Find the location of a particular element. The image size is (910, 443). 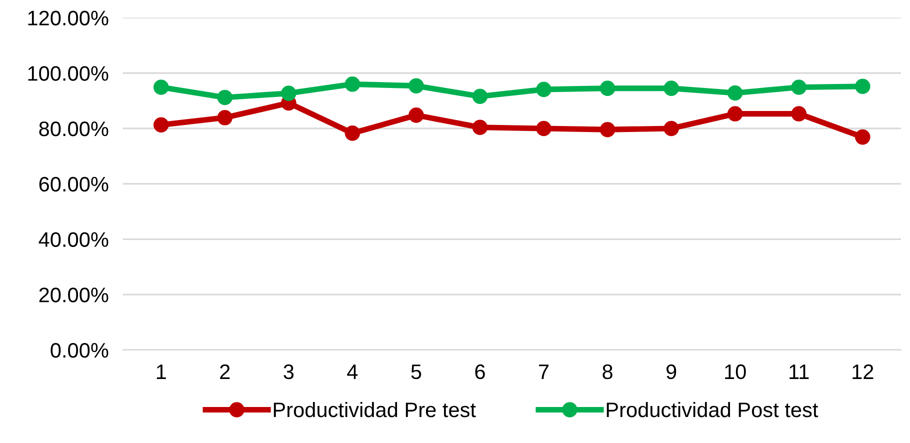

y-tick-label: 120.00% is located at coordinates (68, 18).